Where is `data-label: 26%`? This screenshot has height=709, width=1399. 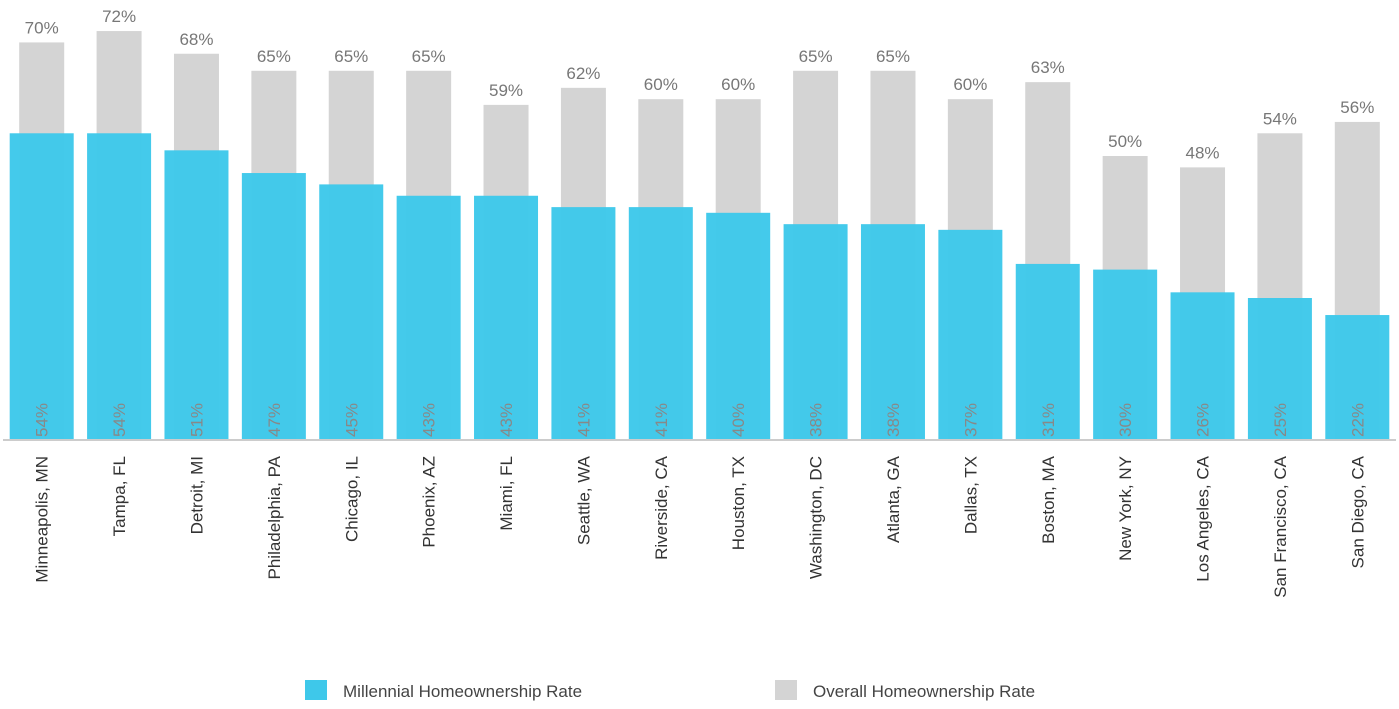
data-label: 26% is located at coordinates (1203, 420).